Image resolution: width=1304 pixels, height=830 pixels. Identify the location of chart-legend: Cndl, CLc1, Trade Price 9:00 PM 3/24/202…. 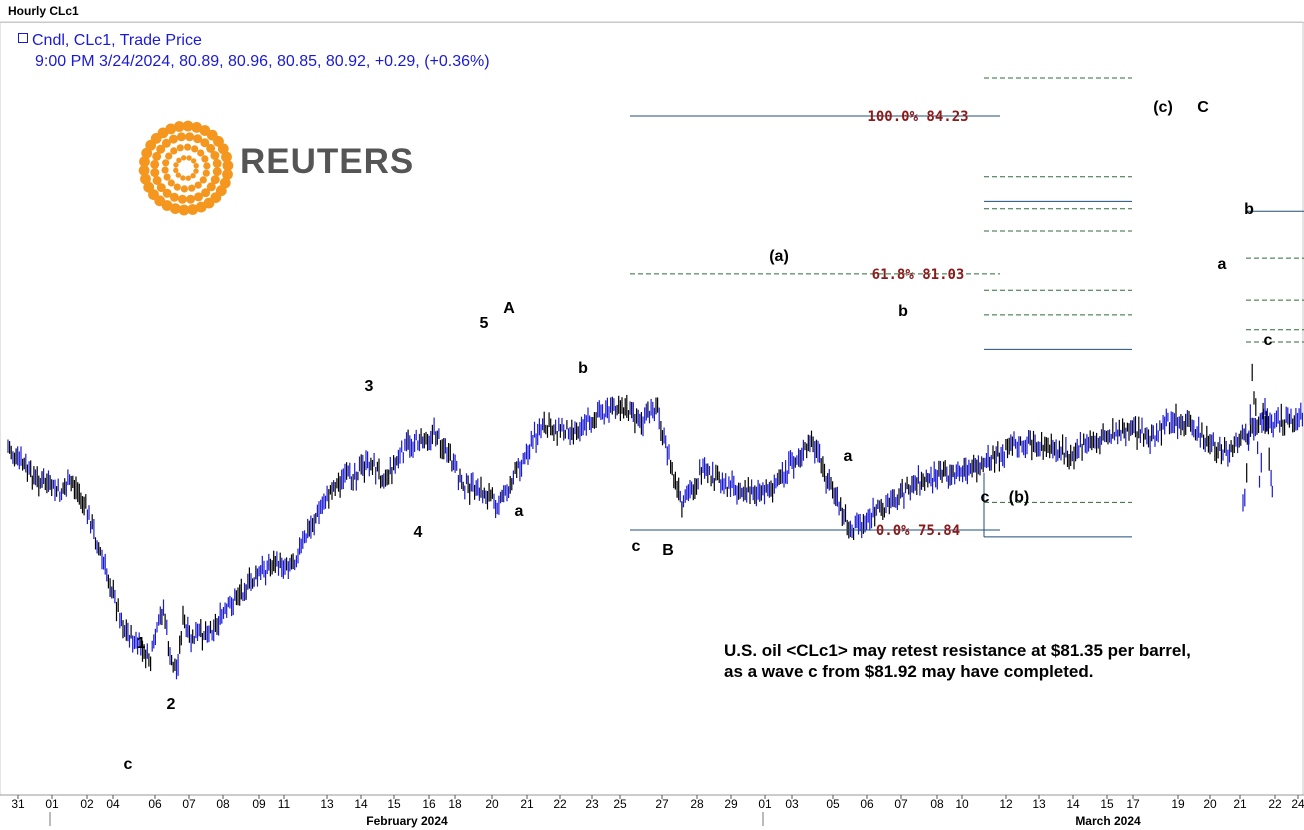
(254, 51).